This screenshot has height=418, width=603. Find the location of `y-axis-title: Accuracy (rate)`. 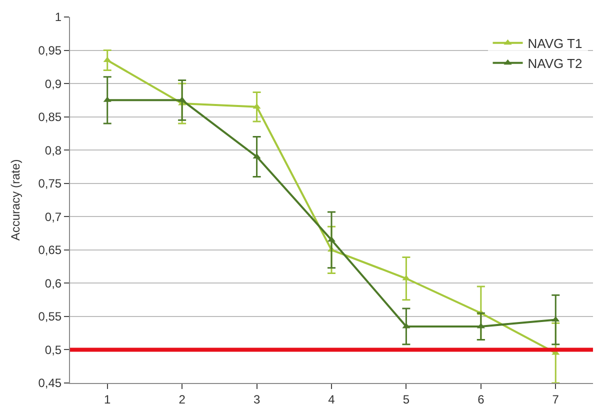

y-axis-title: Accuracy (rate) is located at coordinates (15, 200).